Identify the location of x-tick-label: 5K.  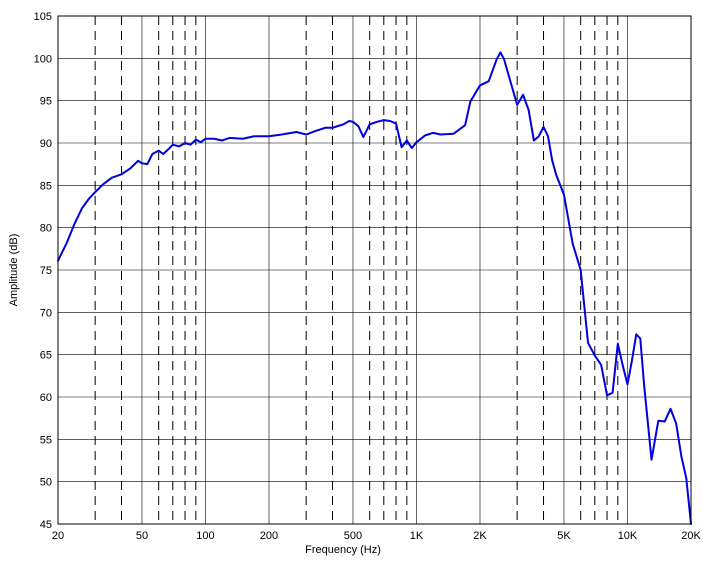
(564, 536).